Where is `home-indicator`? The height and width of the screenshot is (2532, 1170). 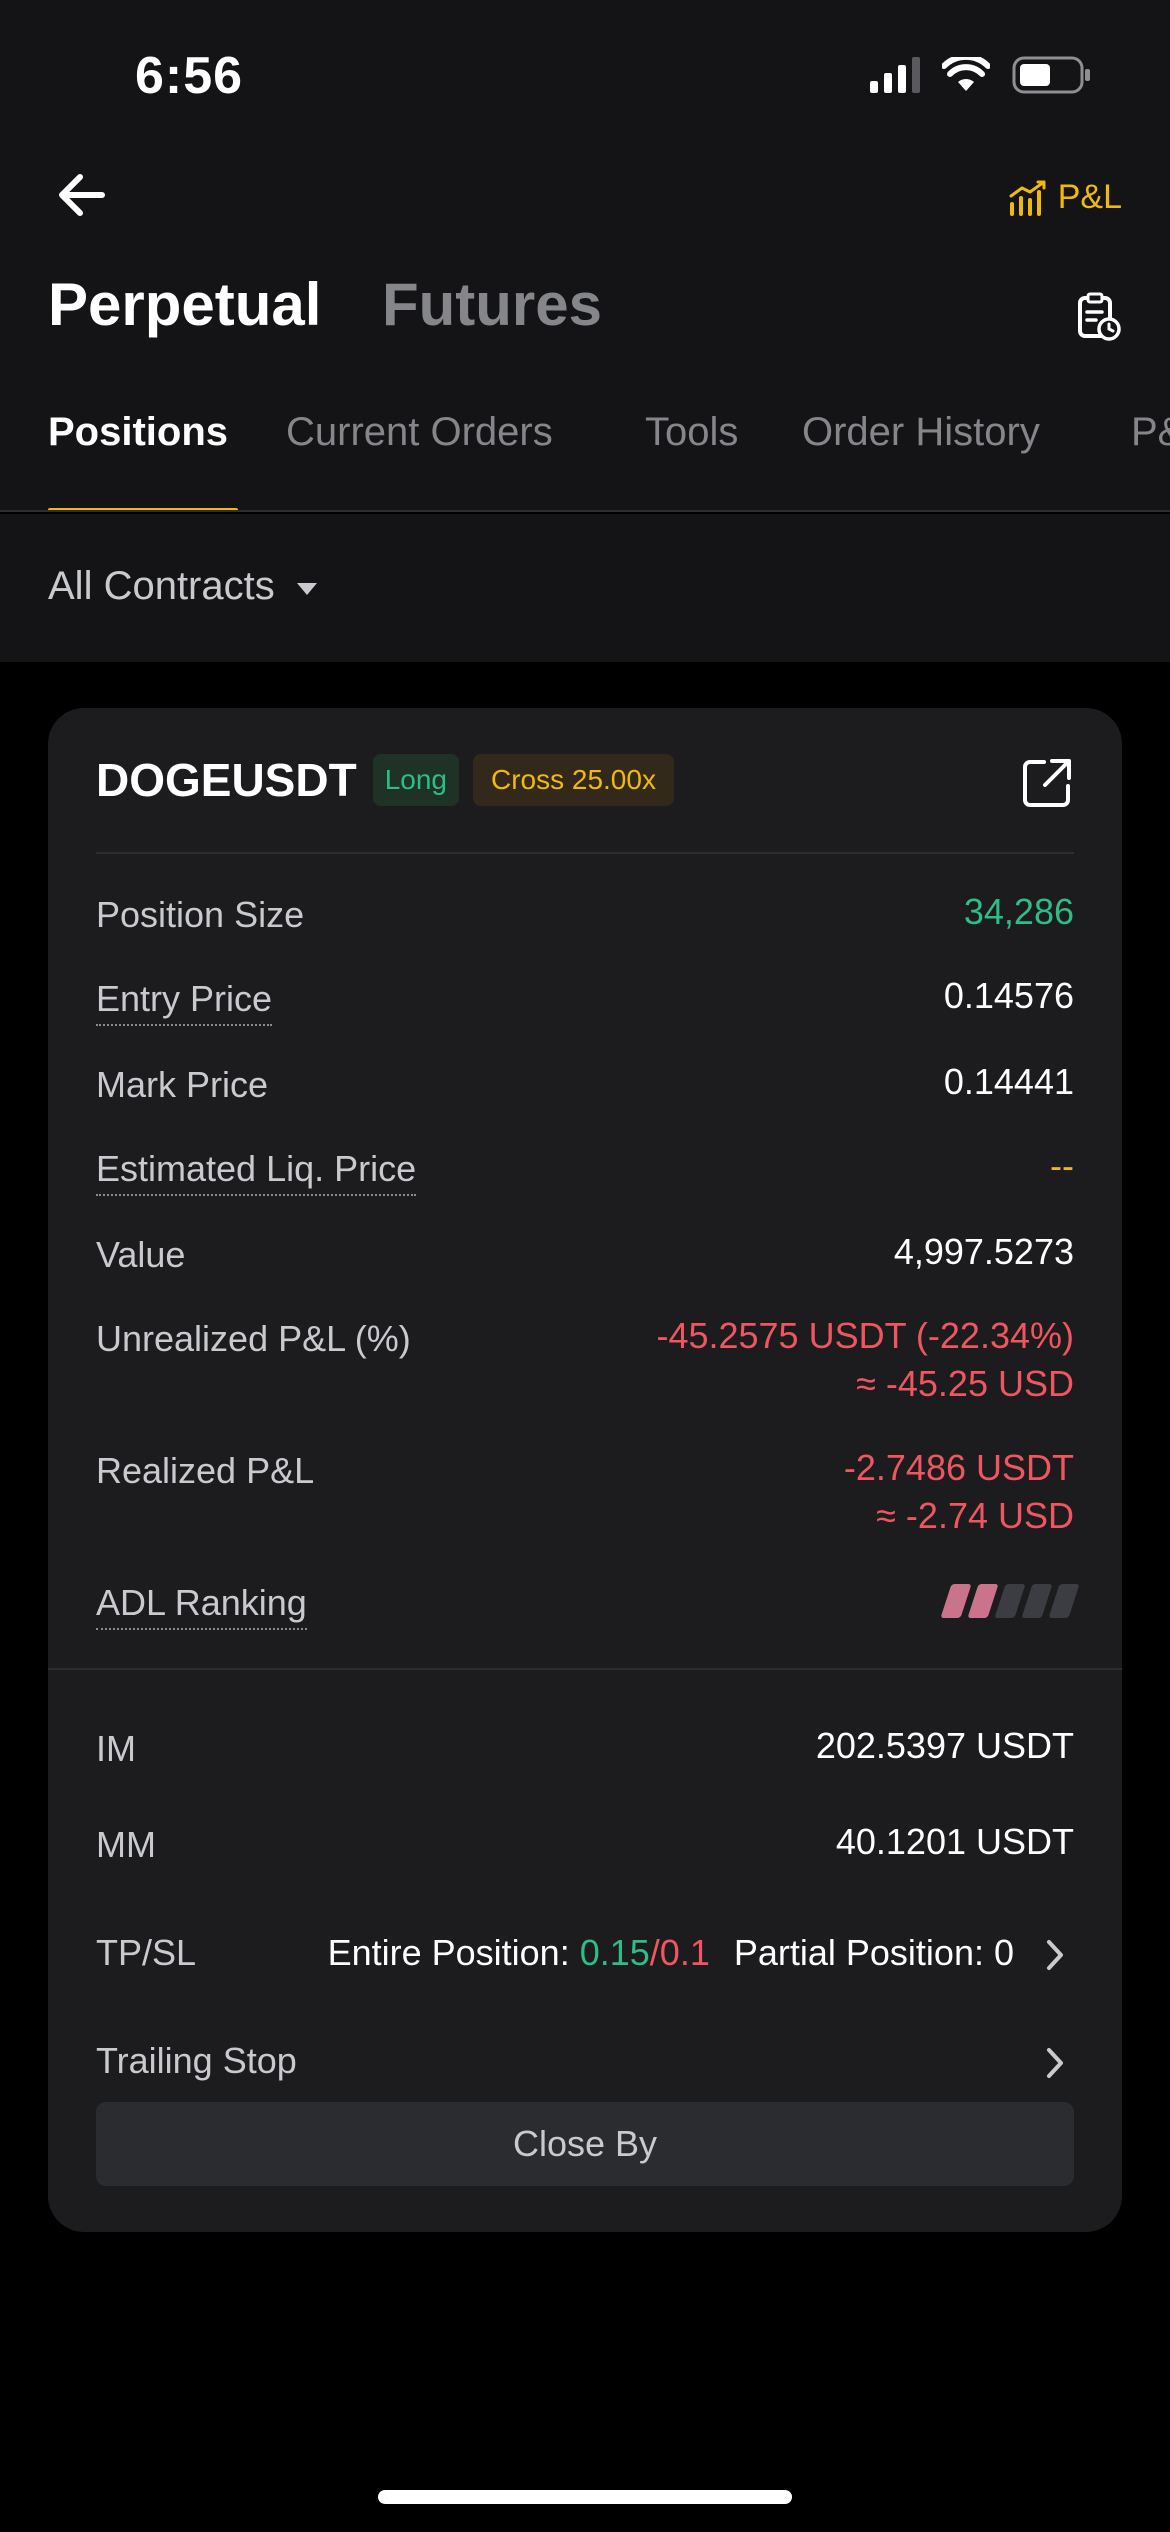
home-indicator is located at coordinates (585, 2497).